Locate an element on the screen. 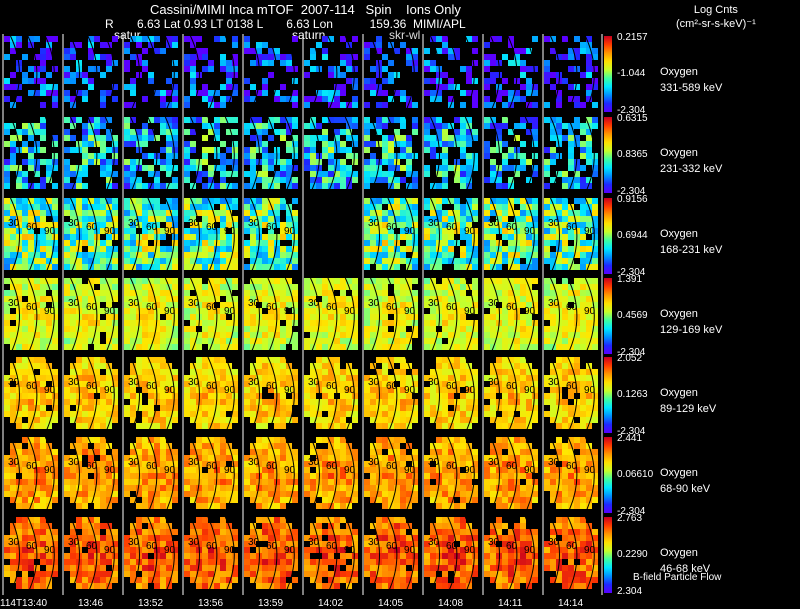 This screenshot has height=609, width=800. panel-label: Oxygen 129-169 keV is located at coordinates (691, 322).